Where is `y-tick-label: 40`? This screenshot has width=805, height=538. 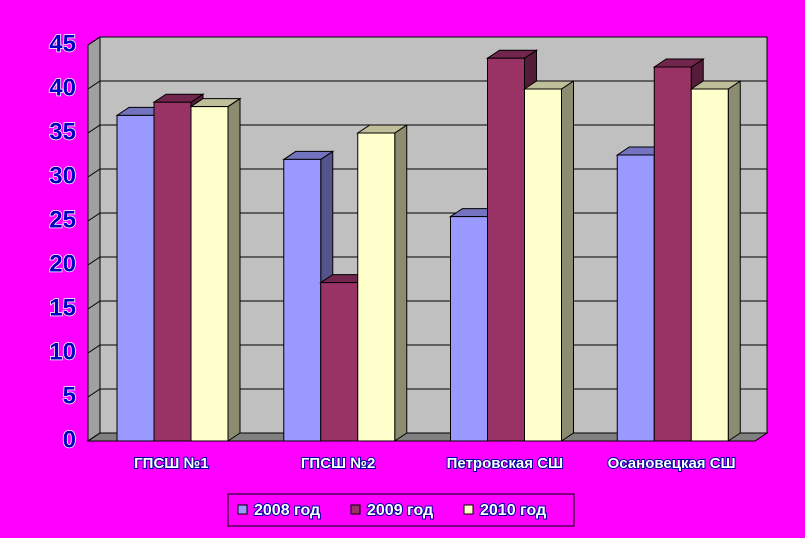 y-tick-label: 40 is located at coordinates (62, 87).